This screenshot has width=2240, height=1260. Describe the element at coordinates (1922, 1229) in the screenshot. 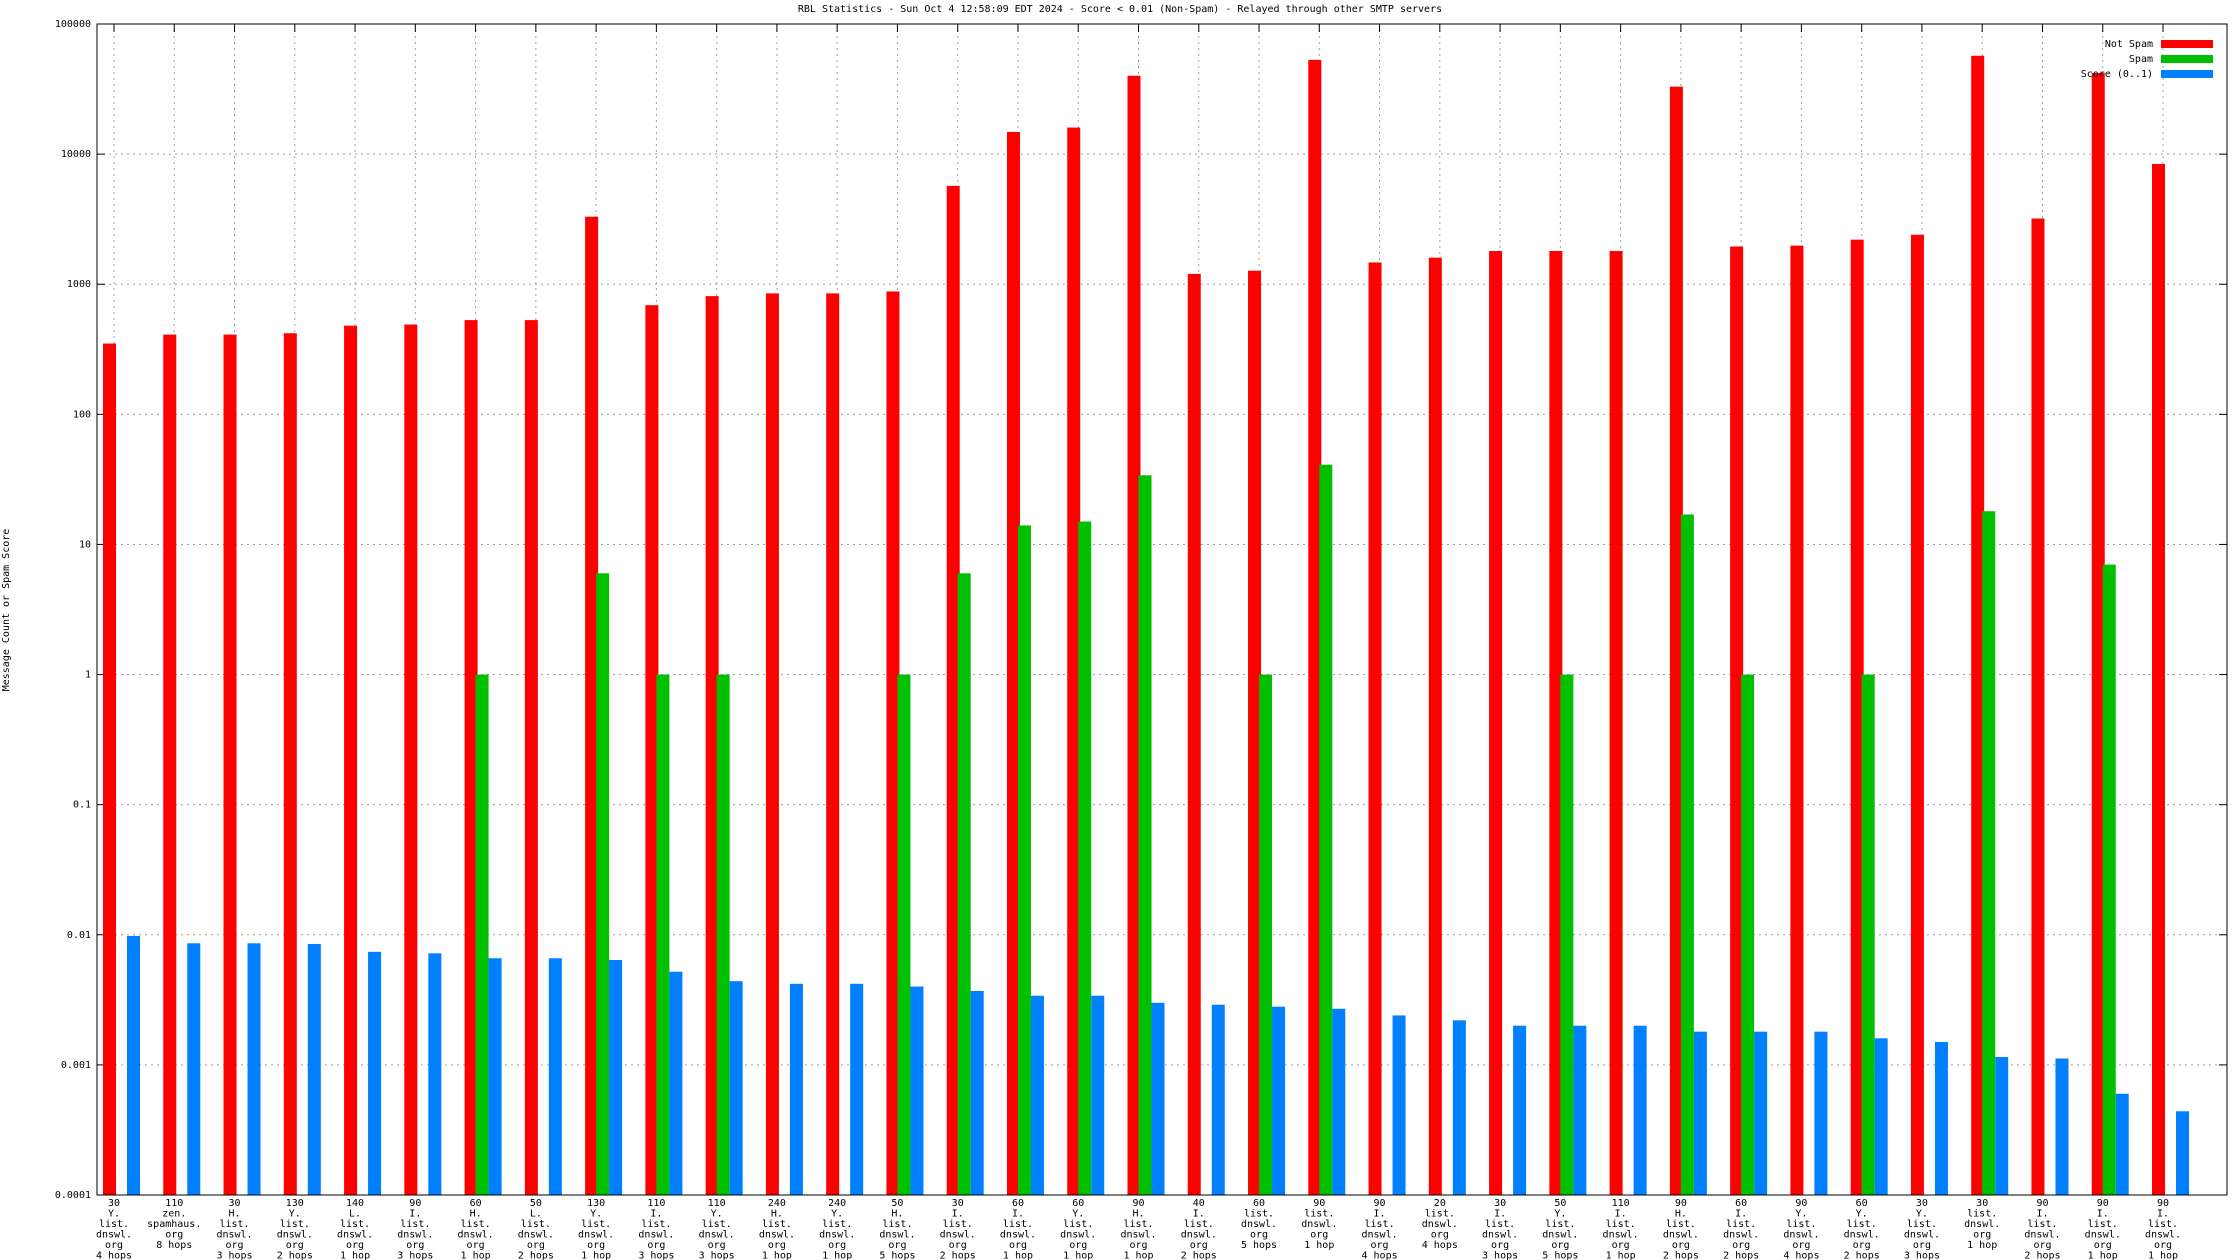

I see `x-tick-label: 30 Y. list. dnswl. org 3 hops` at that location.